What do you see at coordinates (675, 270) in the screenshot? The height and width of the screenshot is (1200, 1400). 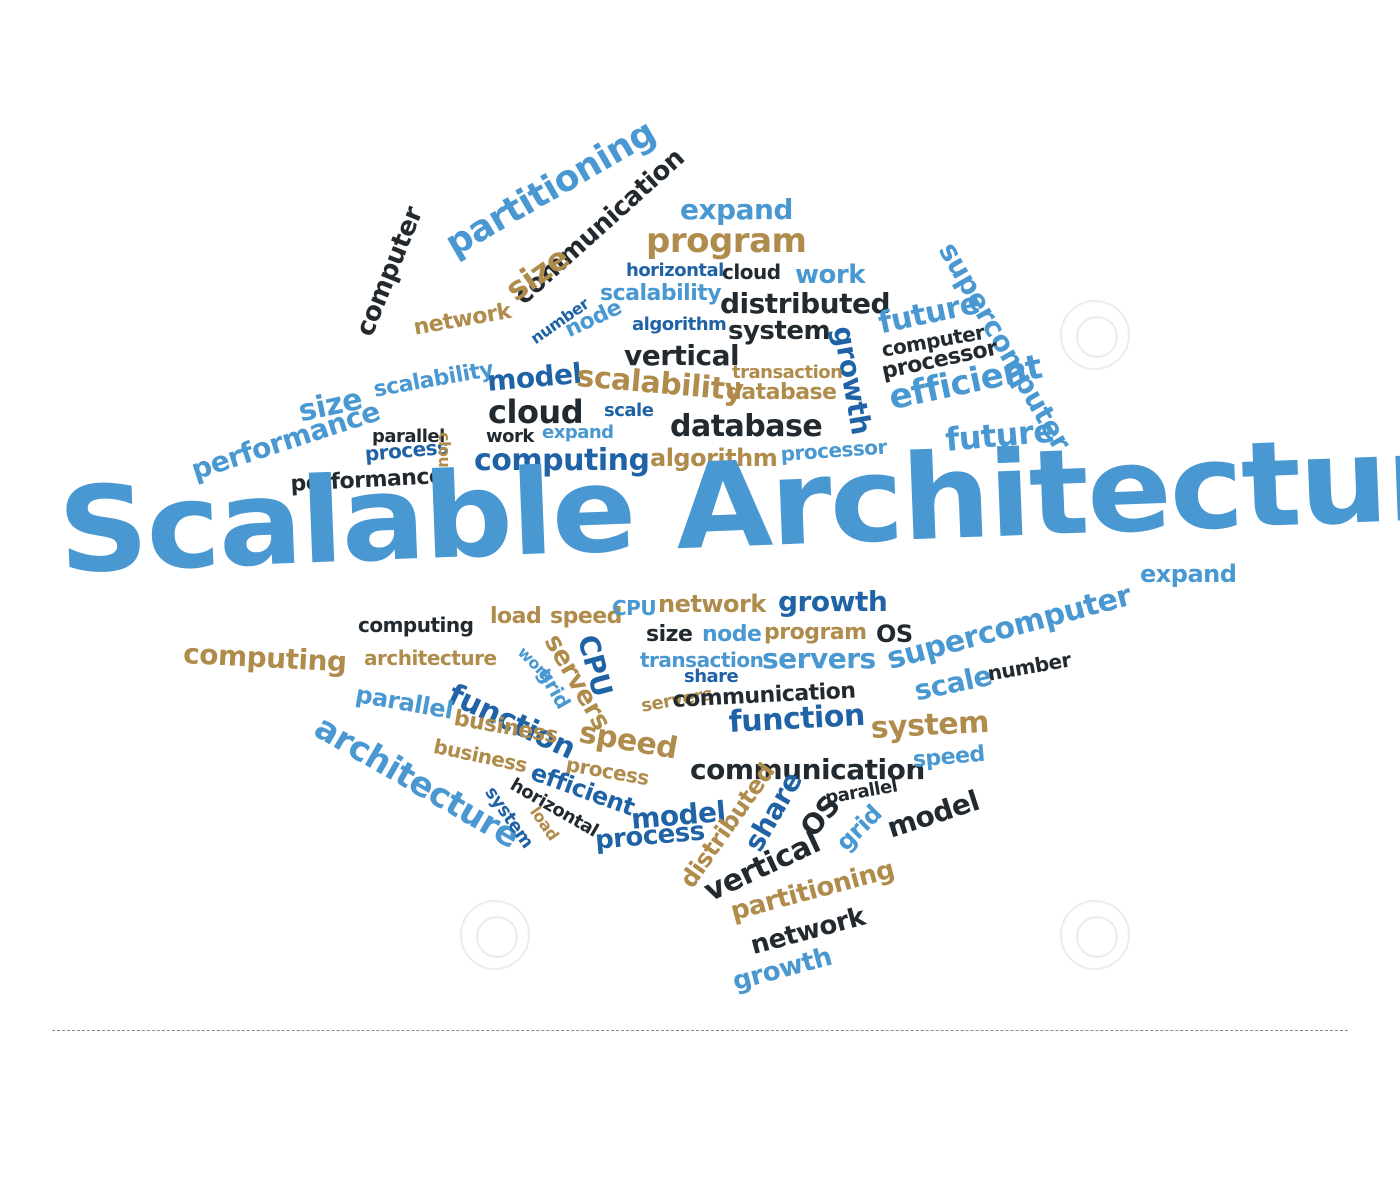 I see `cloud-word: horizontal` at bounding box center [675, 270].